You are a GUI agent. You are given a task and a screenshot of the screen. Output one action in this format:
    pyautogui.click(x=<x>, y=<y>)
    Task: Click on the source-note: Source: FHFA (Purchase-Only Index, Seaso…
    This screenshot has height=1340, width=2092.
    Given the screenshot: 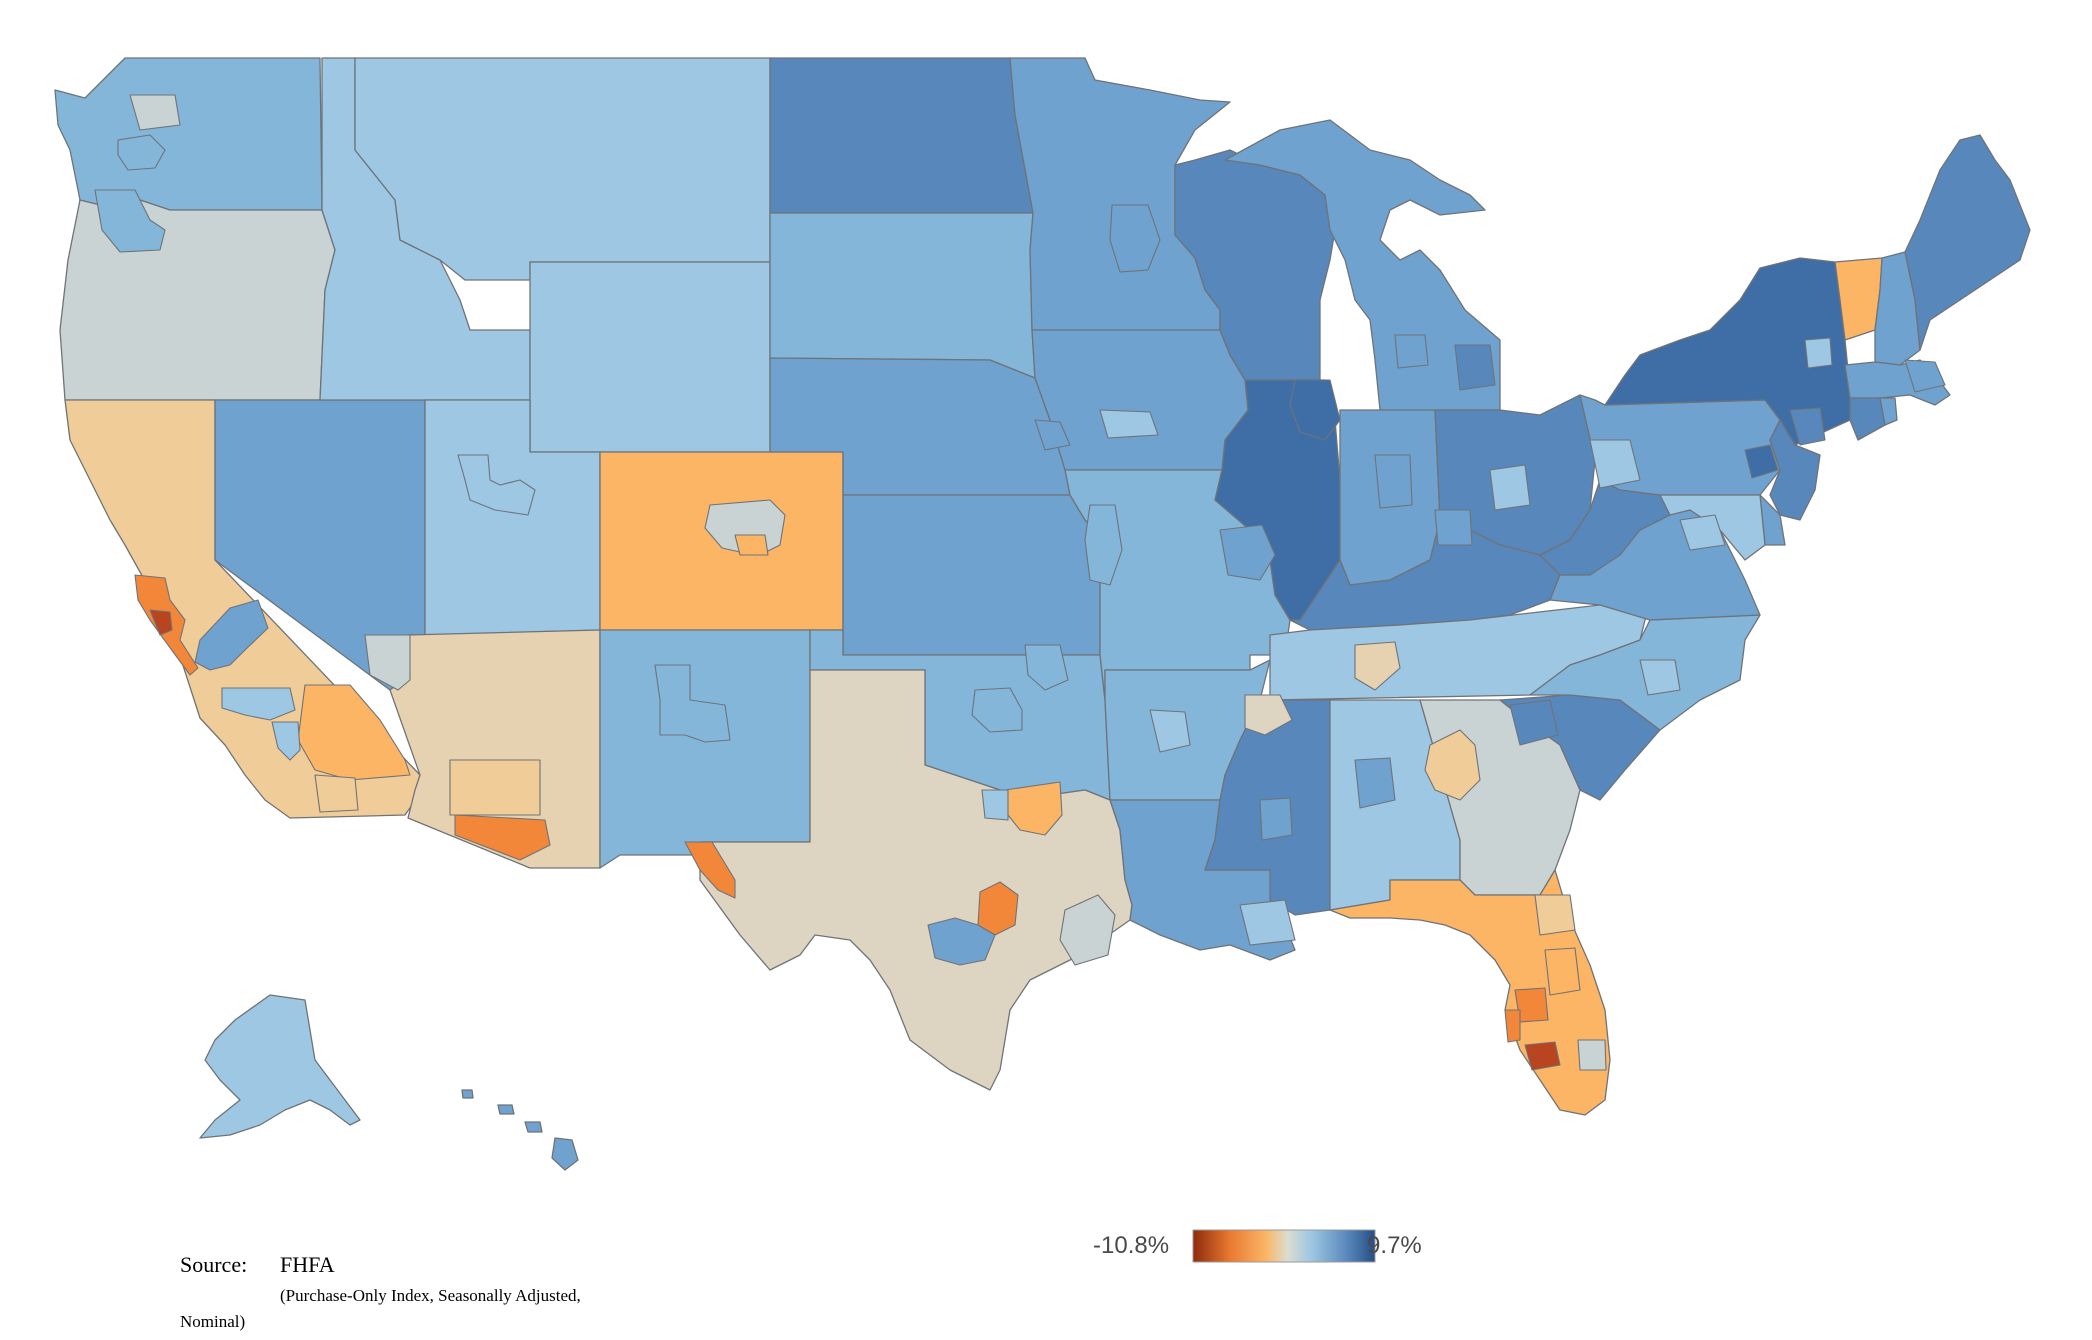 What is the action you would take?
    pyautogui.click(x=380, y=1292)
    